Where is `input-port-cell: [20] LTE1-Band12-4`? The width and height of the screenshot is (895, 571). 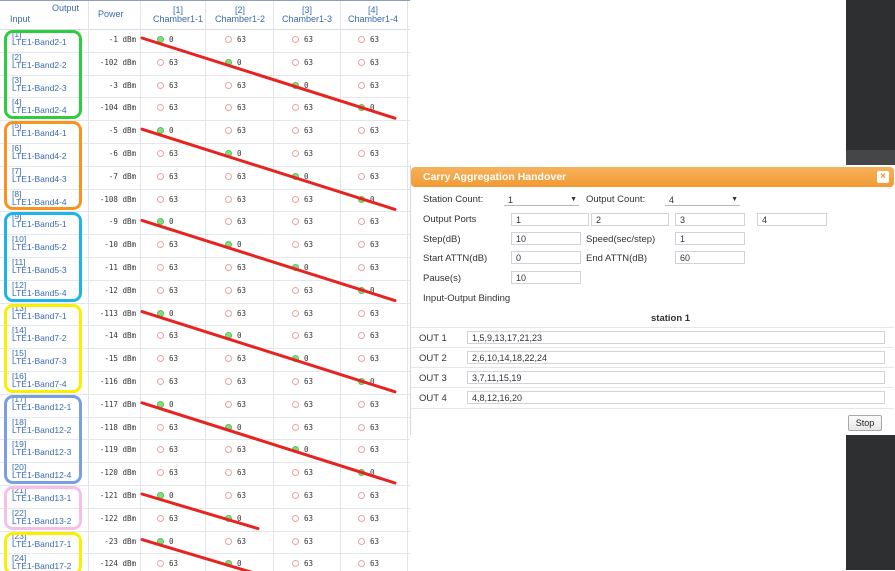
input-port-cell: [20] LTE1-Band12-4 is located at coordinates (44, 473).